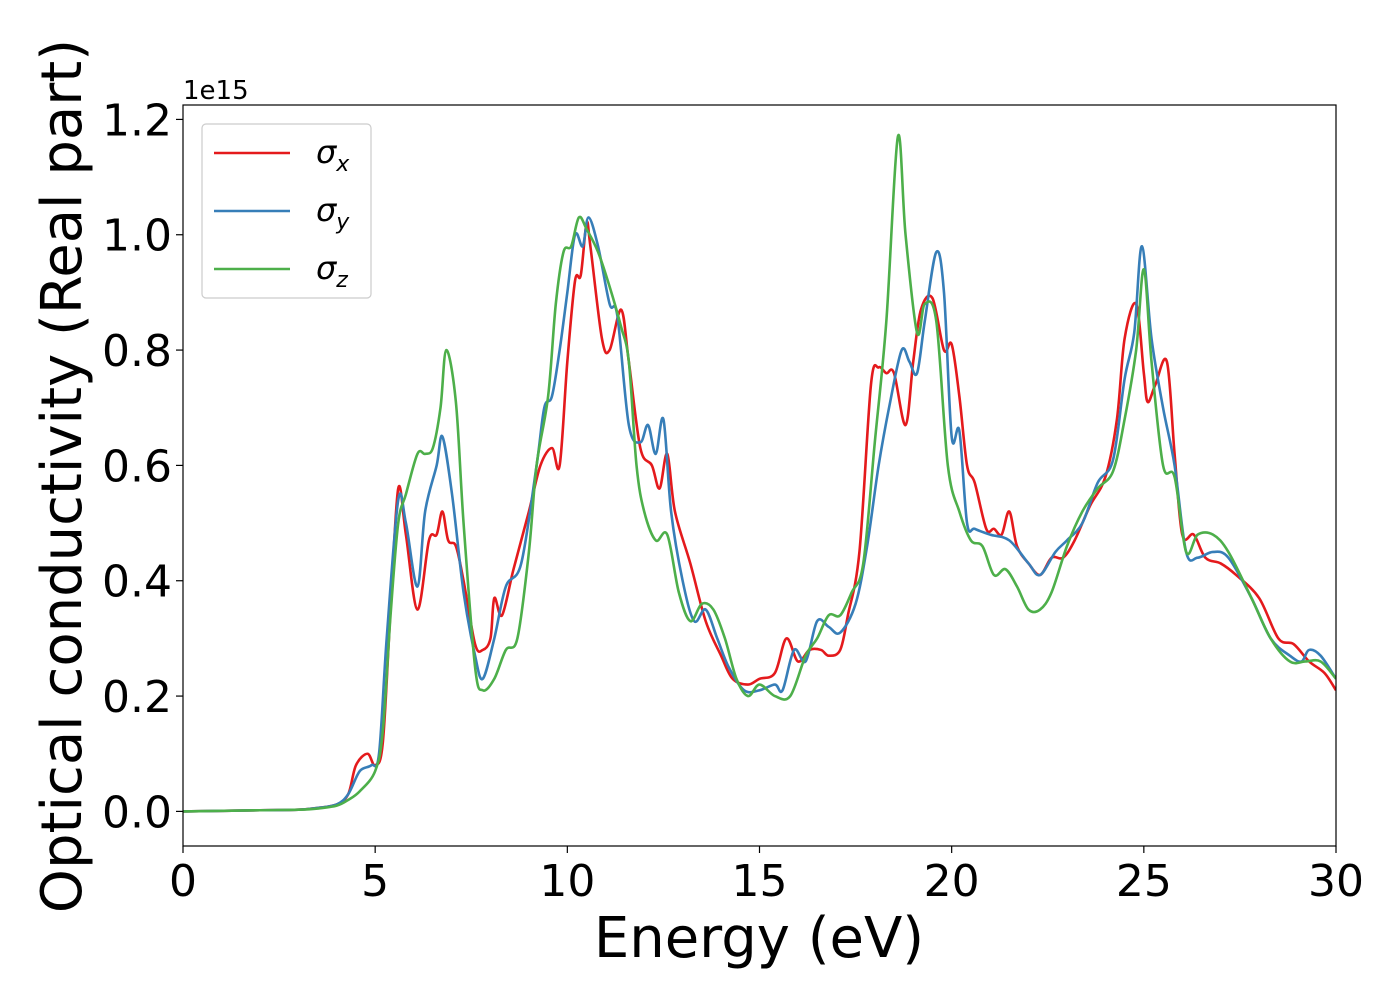 This screenshot has width=1400, height=1000. What do you see at coordinates (137, 697) in the screenshot?
I see `y-tick-label: 0.2` at bounding box center [137, 697].